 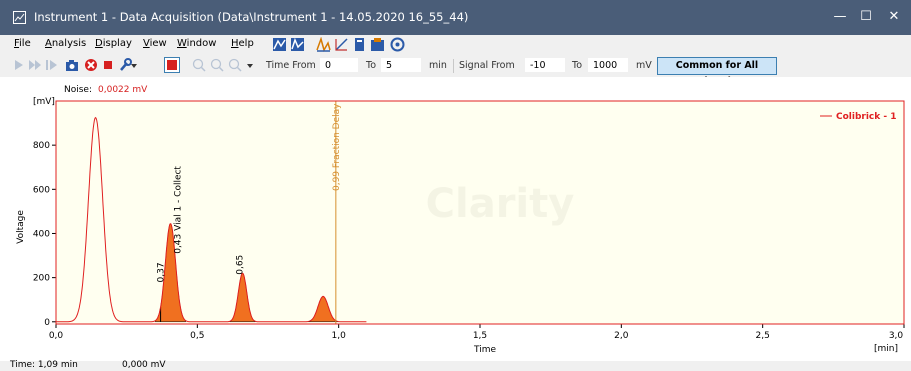 I want to click on zoom-reset-icon, so click(x=235, y=65).